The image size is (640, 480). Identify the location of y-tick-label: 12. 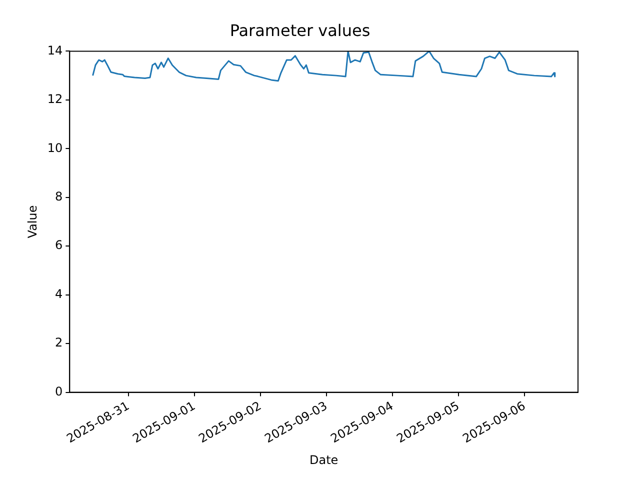
(55, 99).